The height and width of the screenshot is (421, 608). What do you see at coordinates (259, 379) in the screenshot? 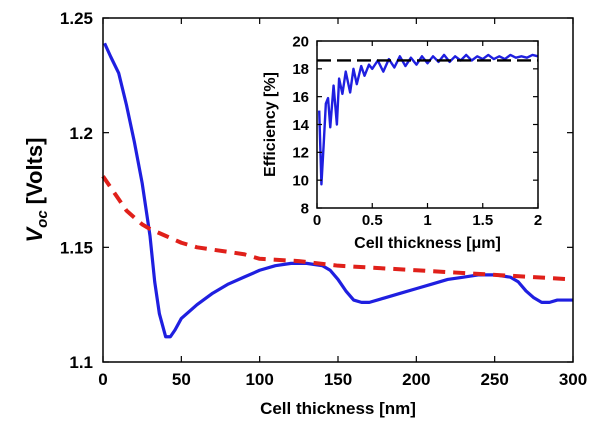
I see `main-x-tick-label: 100` at bounding box center [259, 379].